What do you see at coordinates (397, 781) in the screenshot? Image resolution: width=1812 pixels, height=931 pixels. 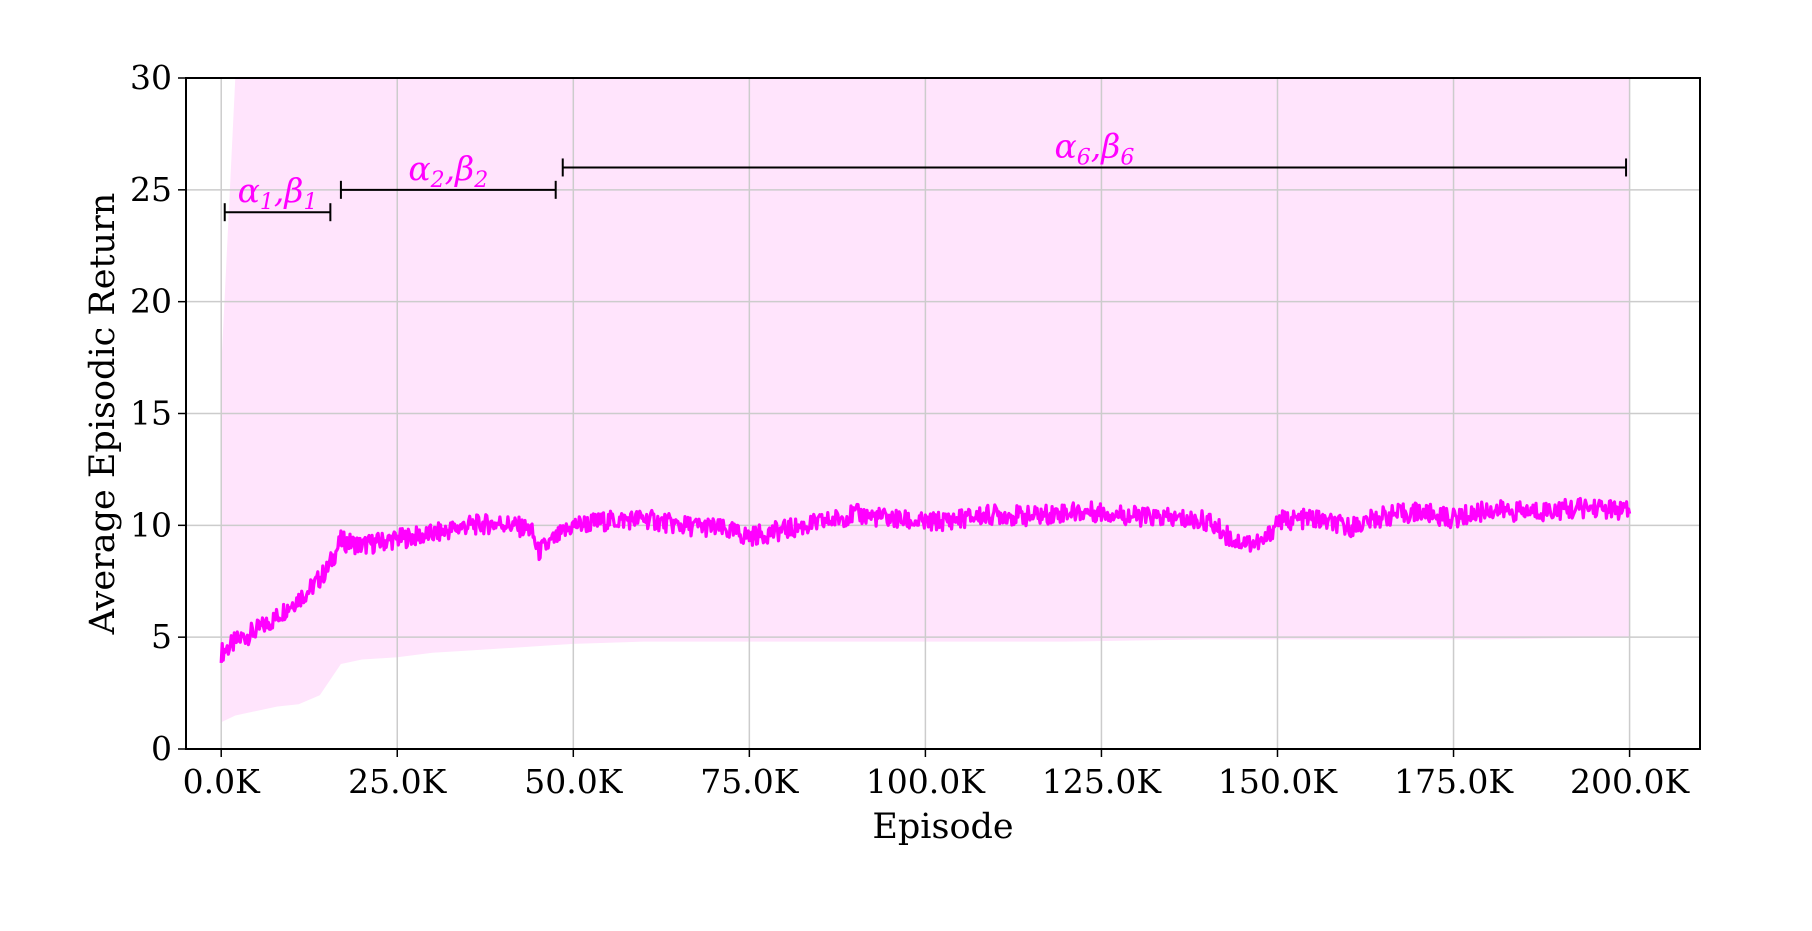 I see `x-tick-label: 25.0K` at bounding box center [397, 781].